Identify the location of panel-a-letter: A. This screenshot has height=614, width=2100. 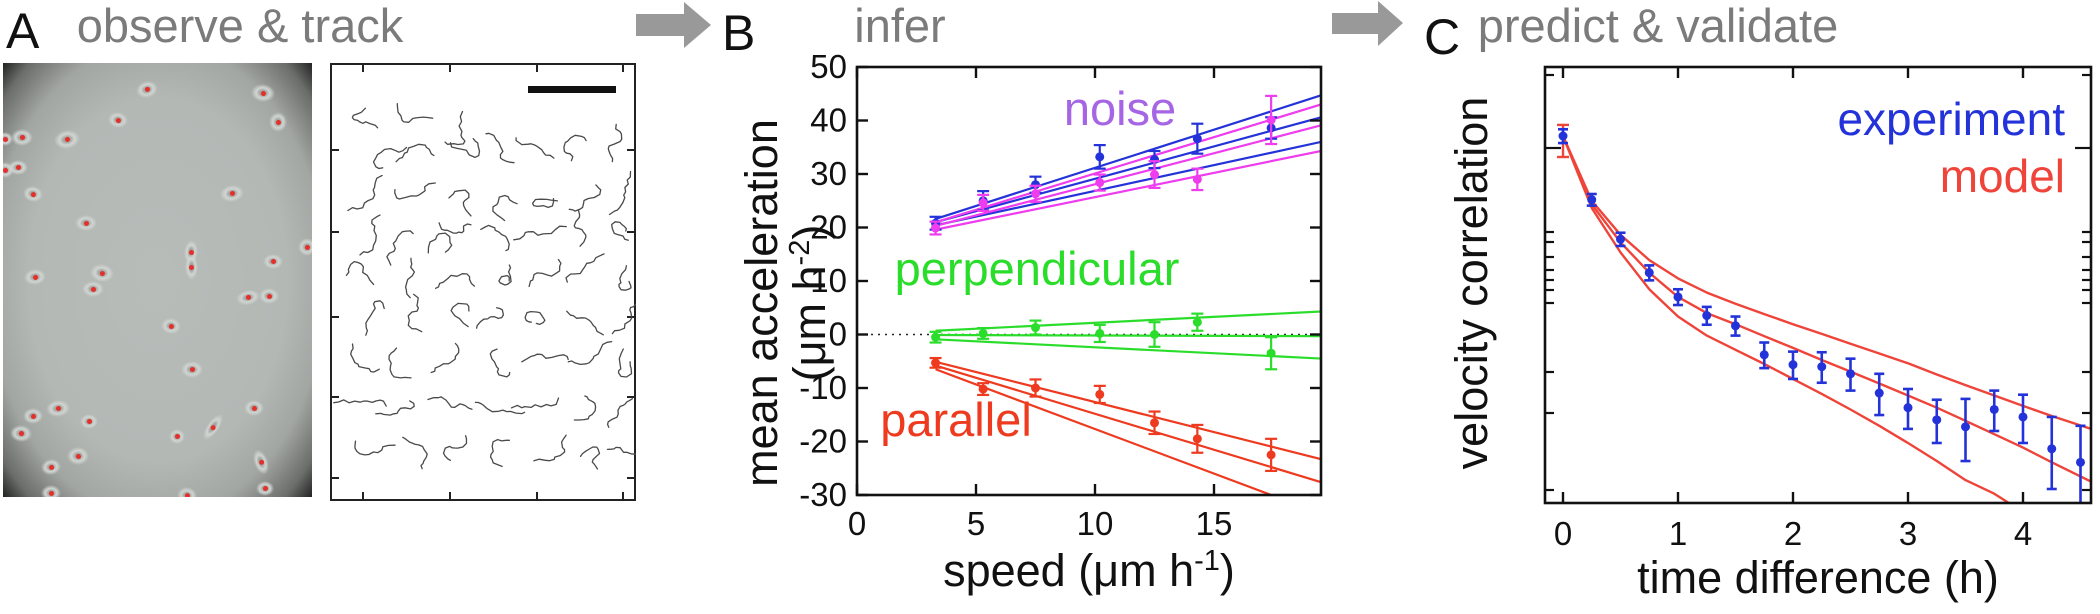
(23, 31).